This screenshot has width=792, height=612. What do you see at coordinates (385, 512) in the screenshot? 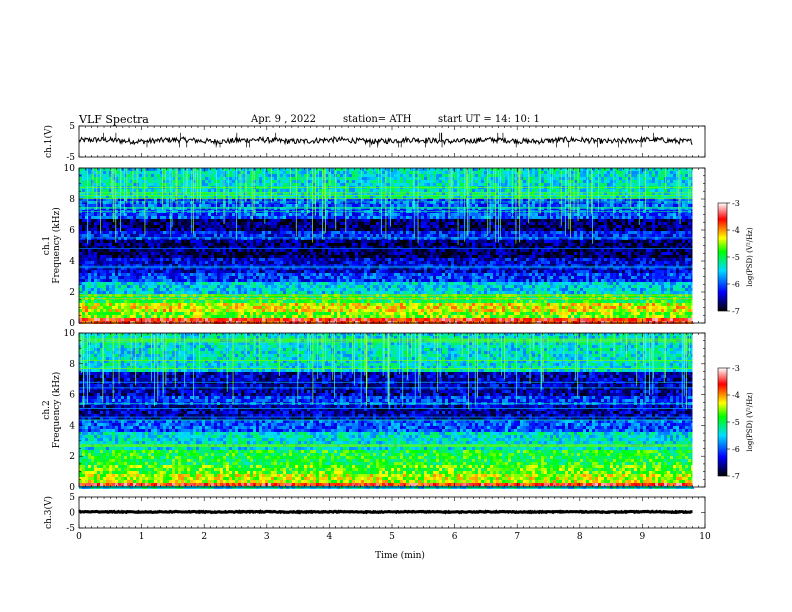
I see `ch3-waveform-series-line` at bounding box center [385, 512].